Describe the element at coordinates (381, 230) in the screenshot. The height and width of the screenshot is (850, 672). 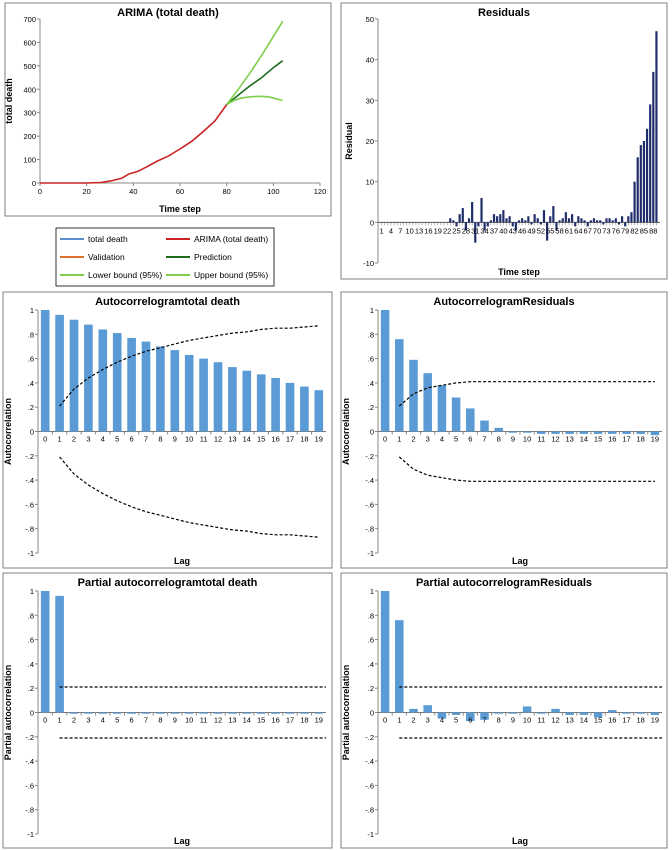
I see `residuals-xtick-label: 1` at that location.